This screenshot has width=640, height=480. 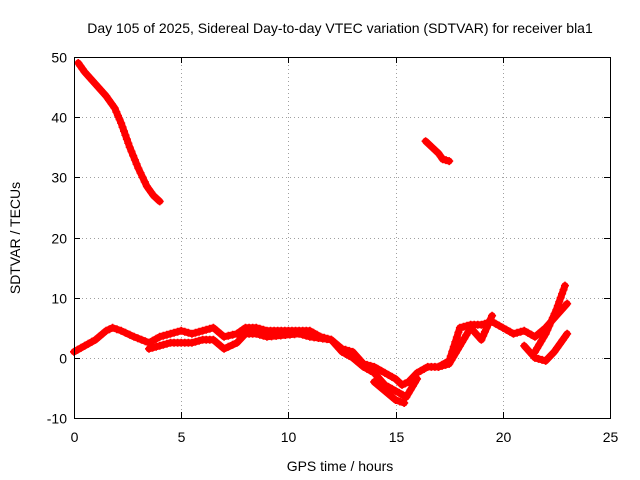 What do you see at coordinates (340, 466) in the screenshot?
I see `x-axis-label: GPS time / hours` at bounding box center [340, 466].